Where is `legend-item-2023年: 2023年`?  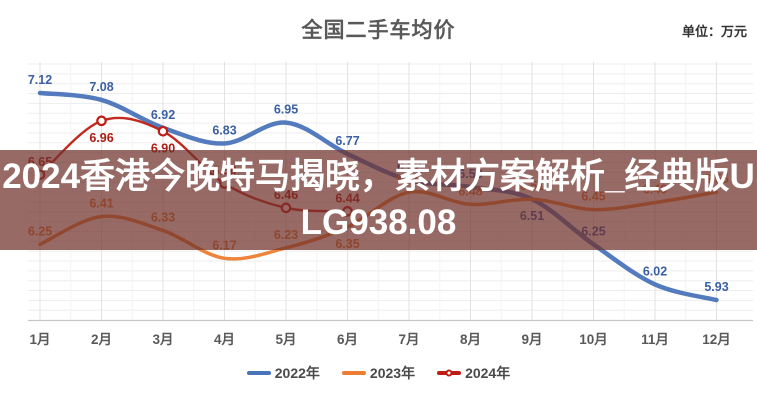
legend-item-2023年: 2023年 is located at coordinates (378, 373).